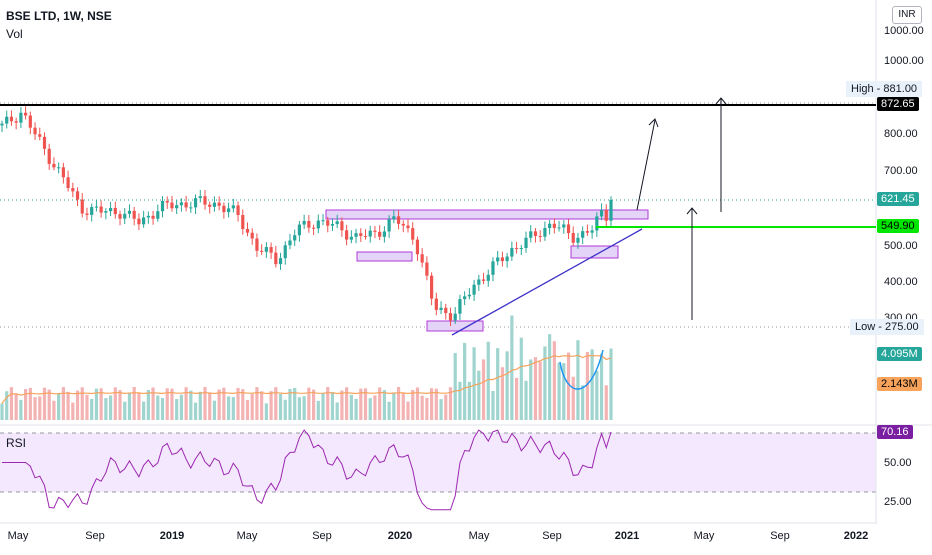 The width and height of the screenshot is (932, 555). Describe the element at coordinates (581, 369) in the screenshot. I see `cup-curve` at that location.